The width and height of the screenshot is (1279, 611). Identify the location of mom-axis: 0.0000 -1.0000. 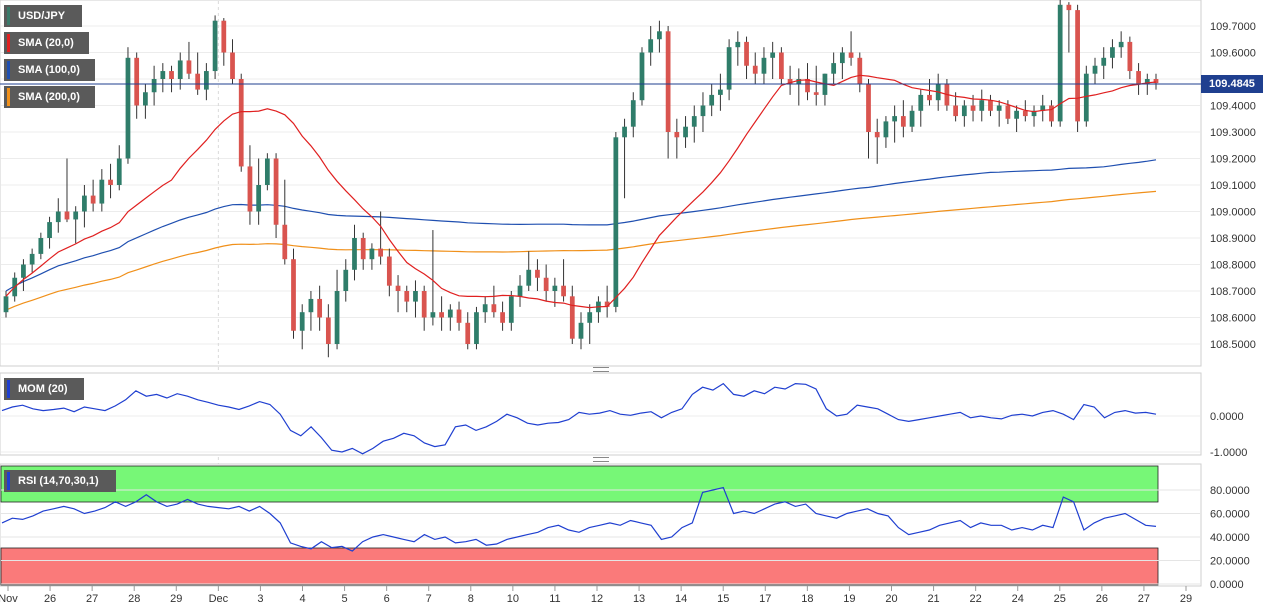
(1228, 435).